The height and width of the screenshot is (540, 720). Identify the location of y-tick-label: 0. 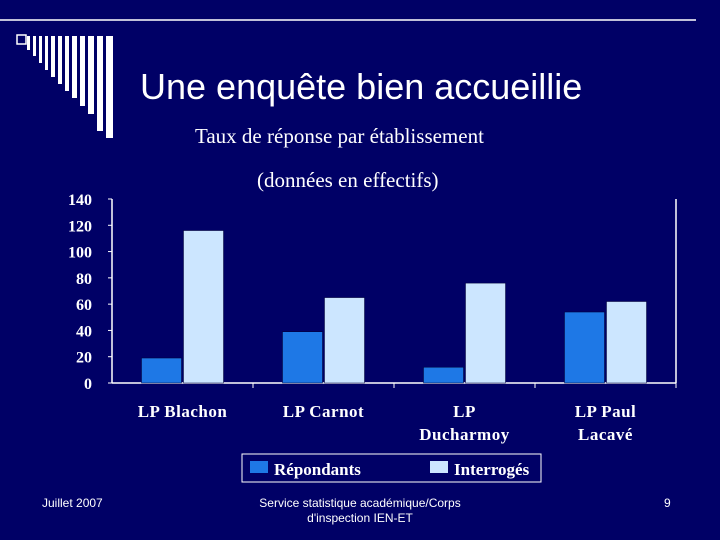
(88, 384).